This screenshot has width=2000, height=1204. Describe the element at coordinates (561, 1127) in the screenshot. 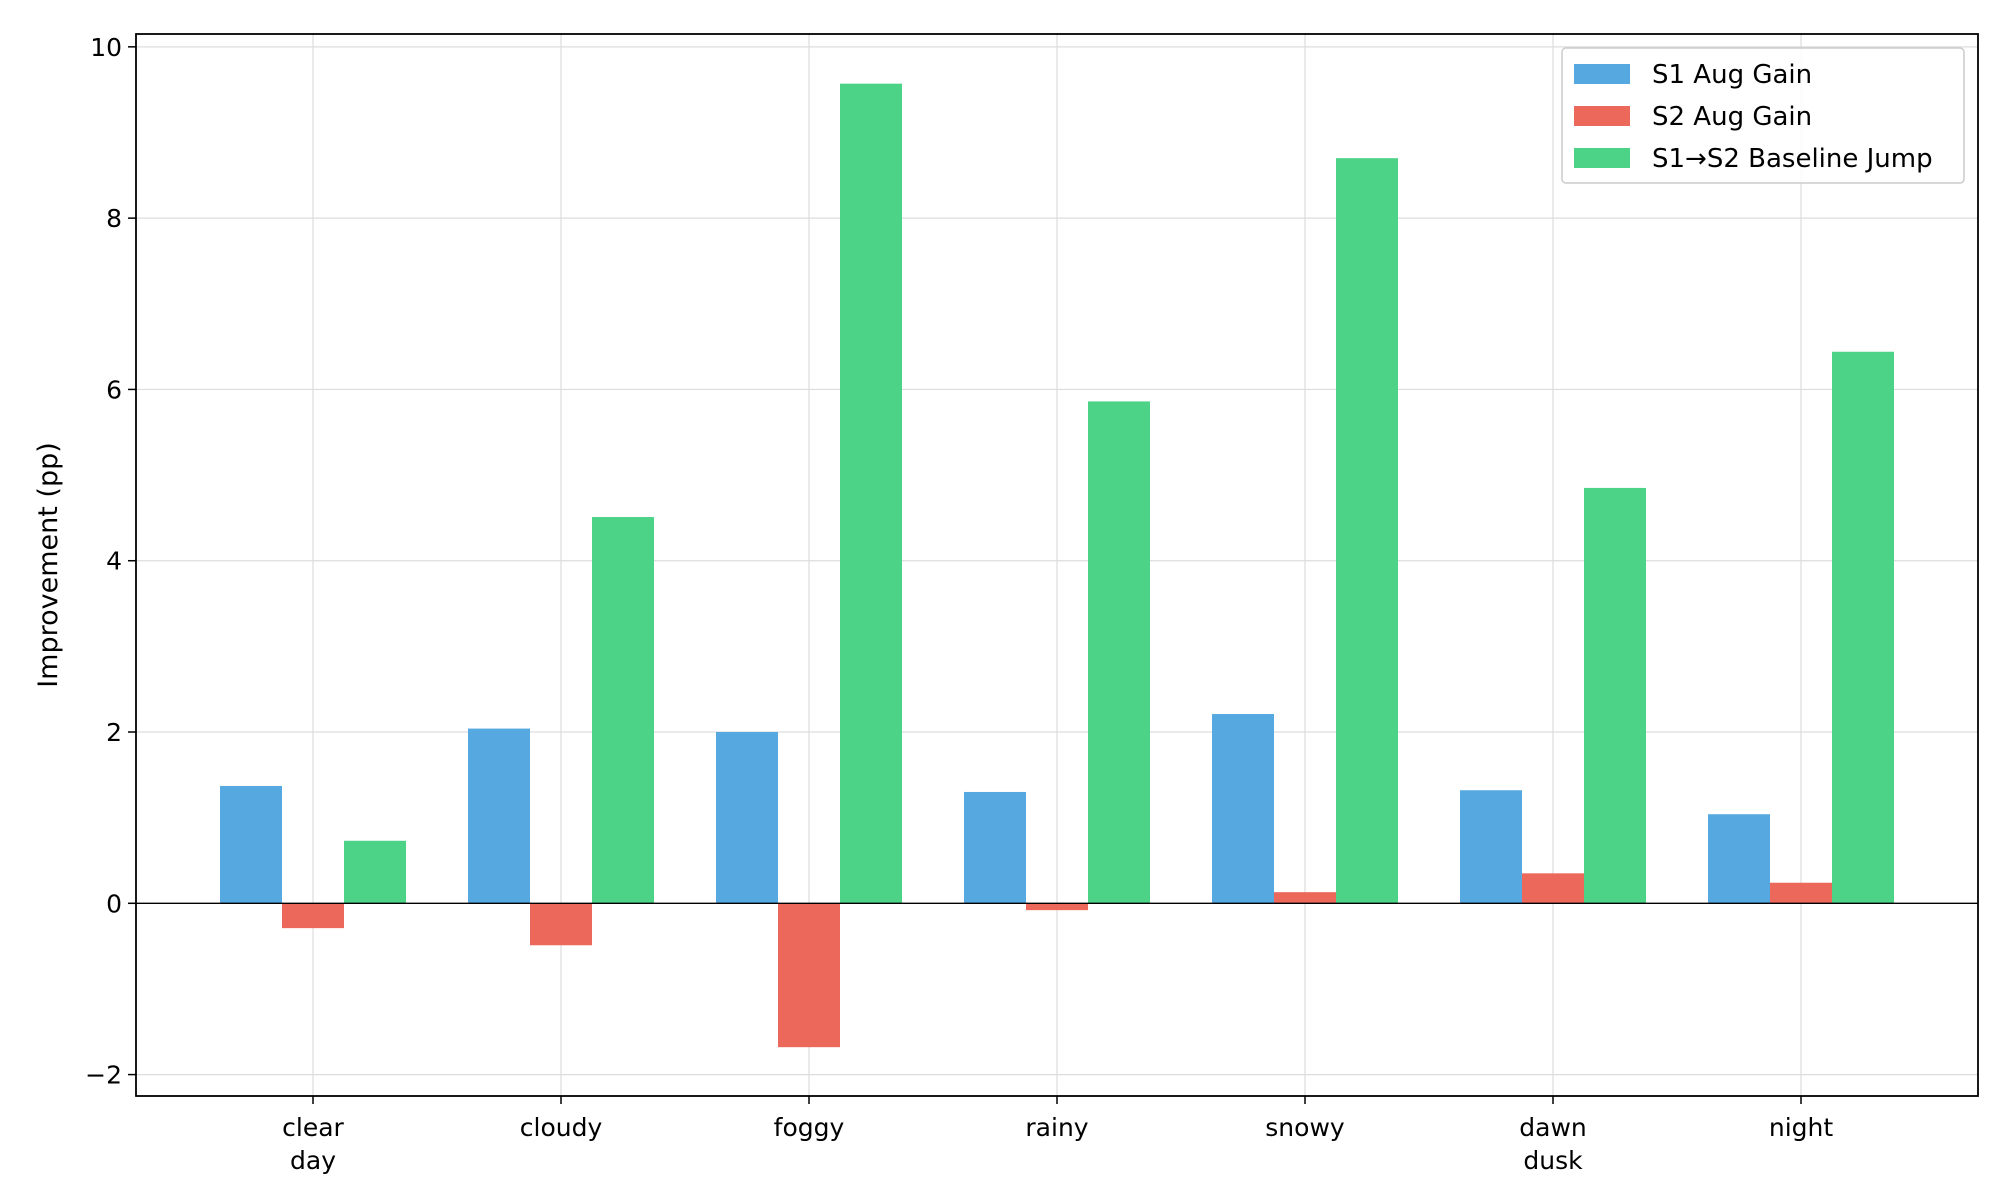

I see `x-tick-label: cloudy` at that location.